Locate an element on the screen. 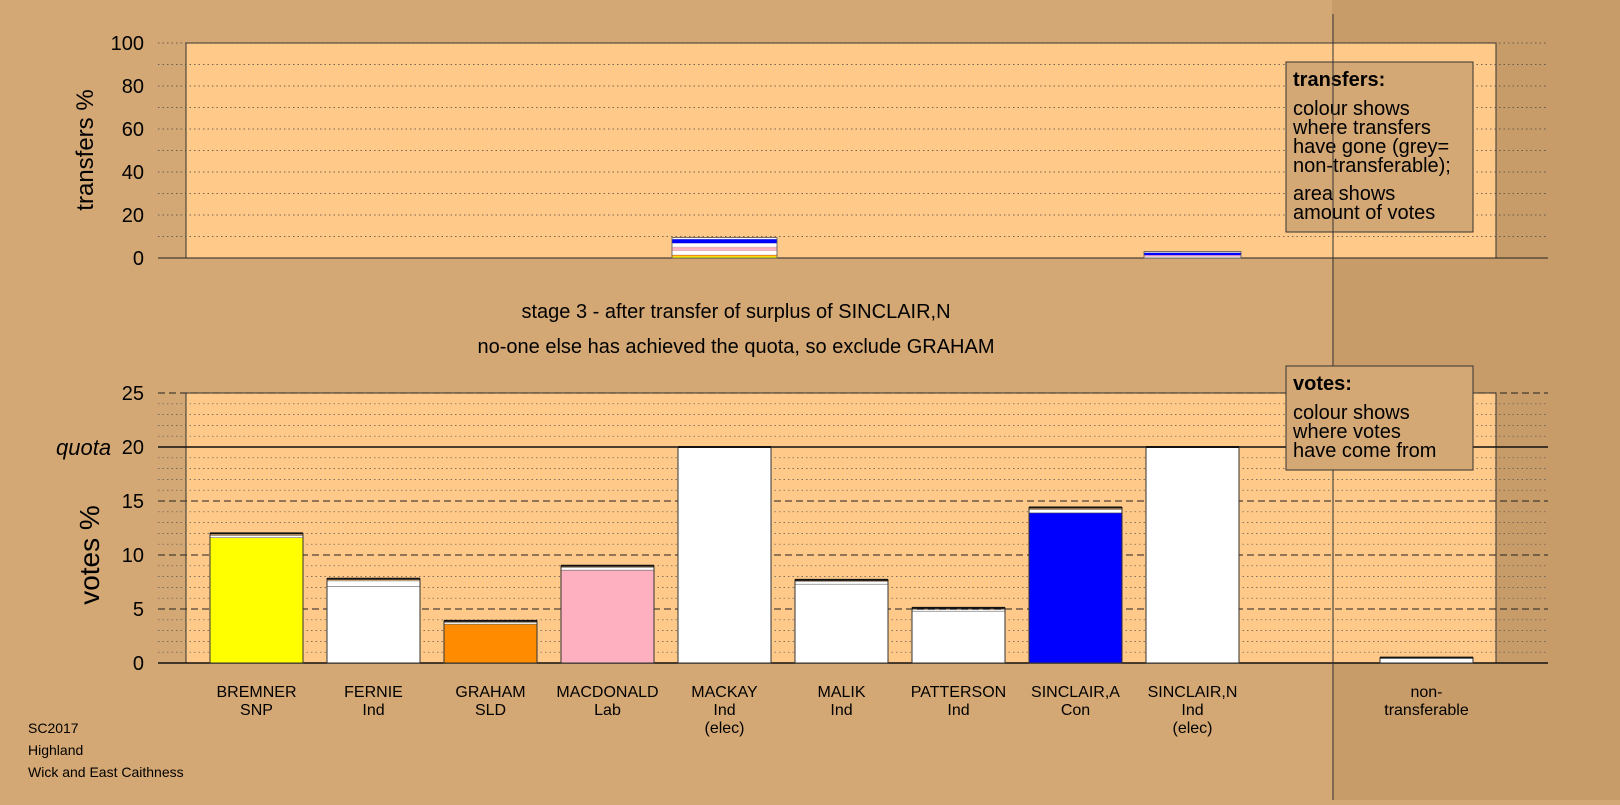  transfers-tick-label: 60 is located at coordinates (133, 130).